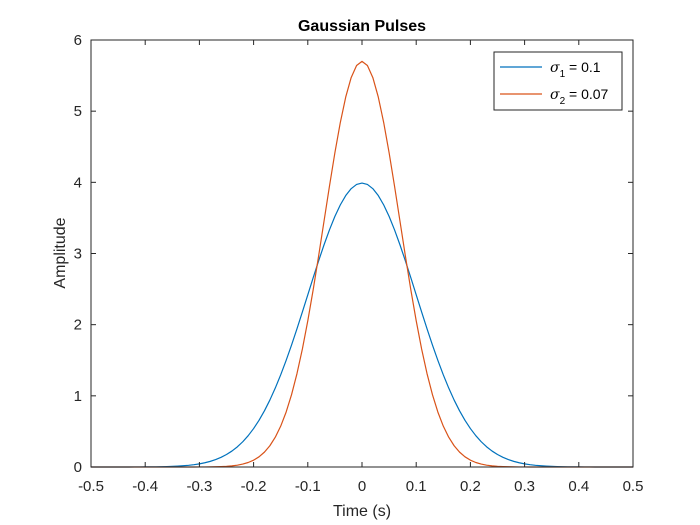 This screenshot has height=525, width=700. I want to click on x-tick-label: -0.3, so click(199, 486).